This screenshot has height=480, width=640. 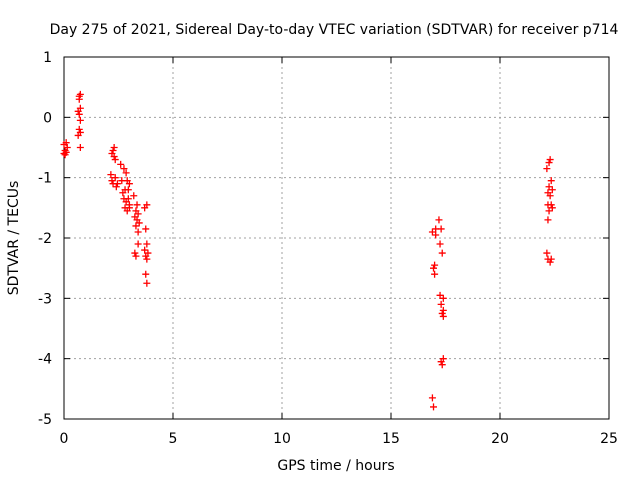 I want to click on x-tick-label: 25, so click(x=609, y=439).